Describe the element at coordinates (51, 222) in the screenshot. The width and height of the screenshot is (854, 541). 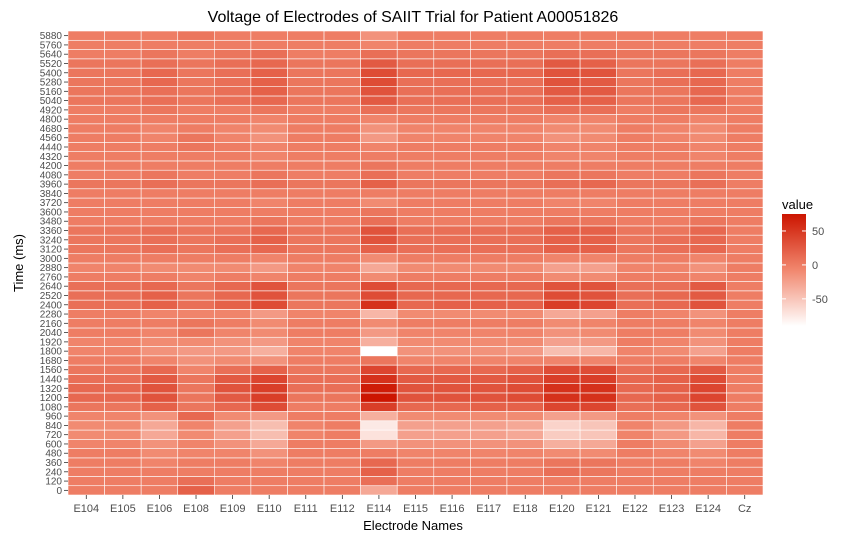
I see `y-tick-label: 3480` at that location.